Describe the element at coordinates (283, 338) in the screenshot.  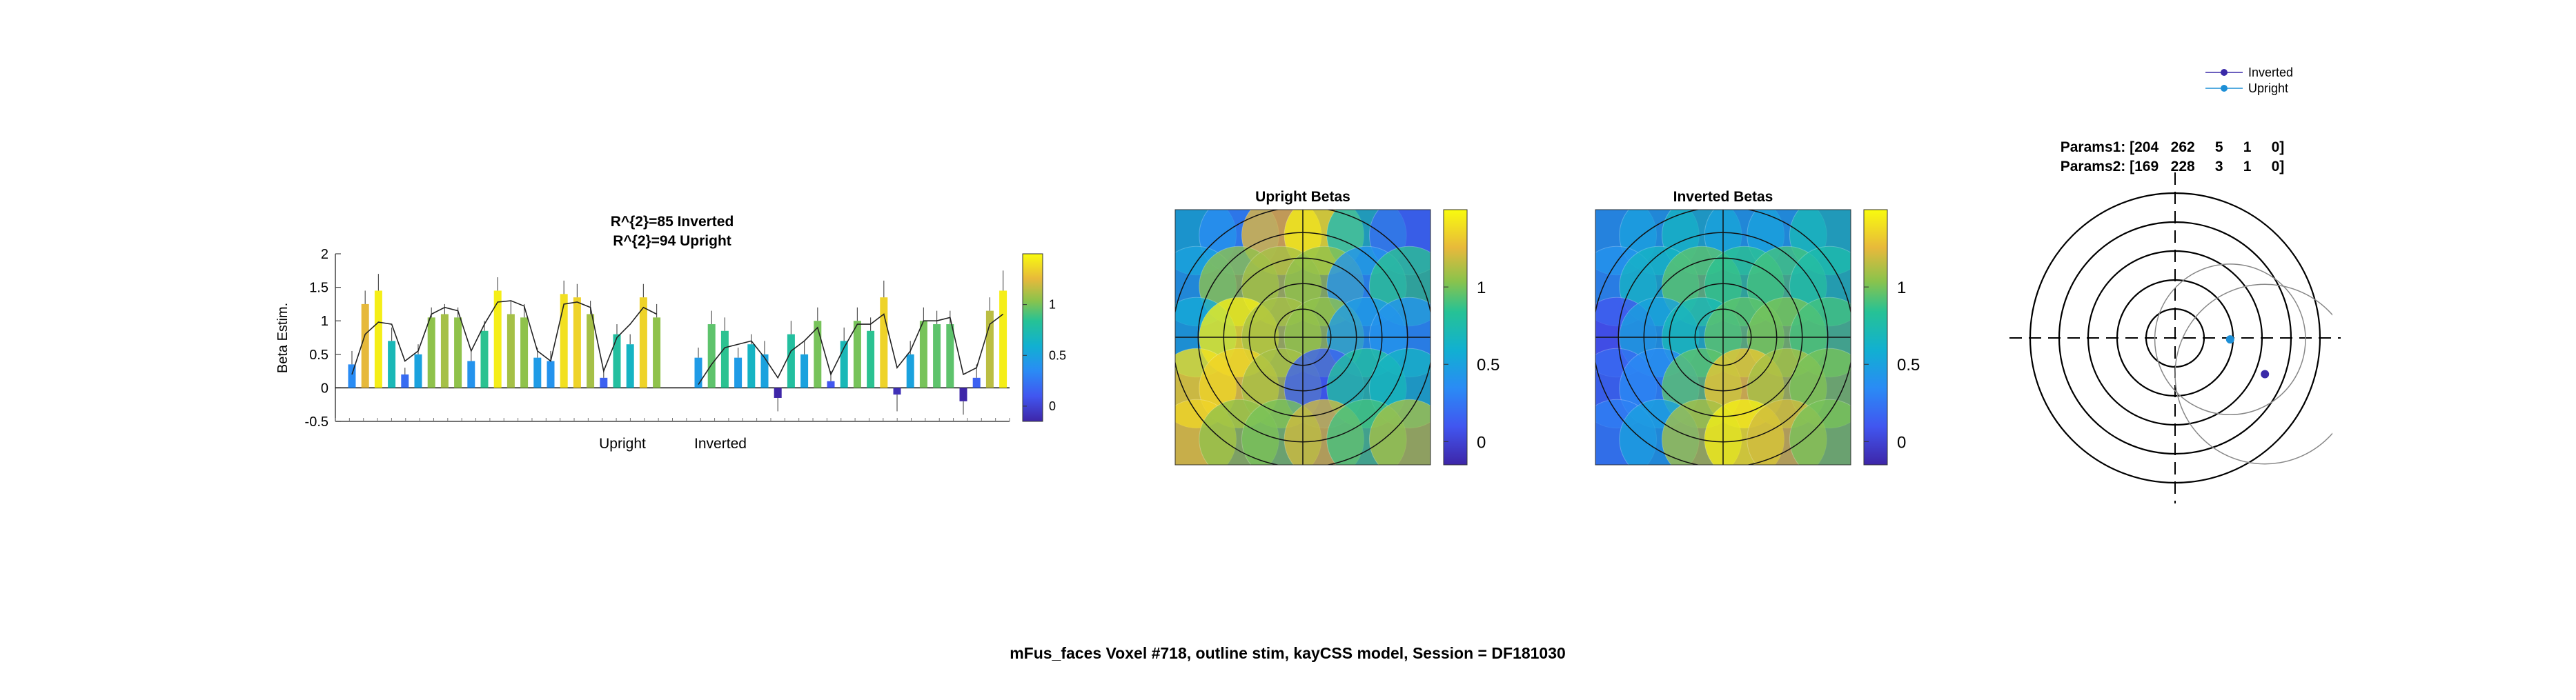
I see `y-axis-label: Beta Estim.` at that location.